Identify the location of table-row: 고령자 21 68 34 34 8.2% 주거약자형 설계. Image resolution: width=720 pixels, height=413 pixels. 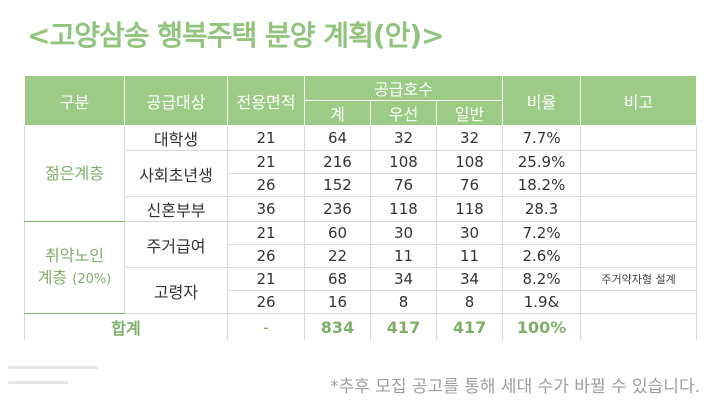
(361, 290).